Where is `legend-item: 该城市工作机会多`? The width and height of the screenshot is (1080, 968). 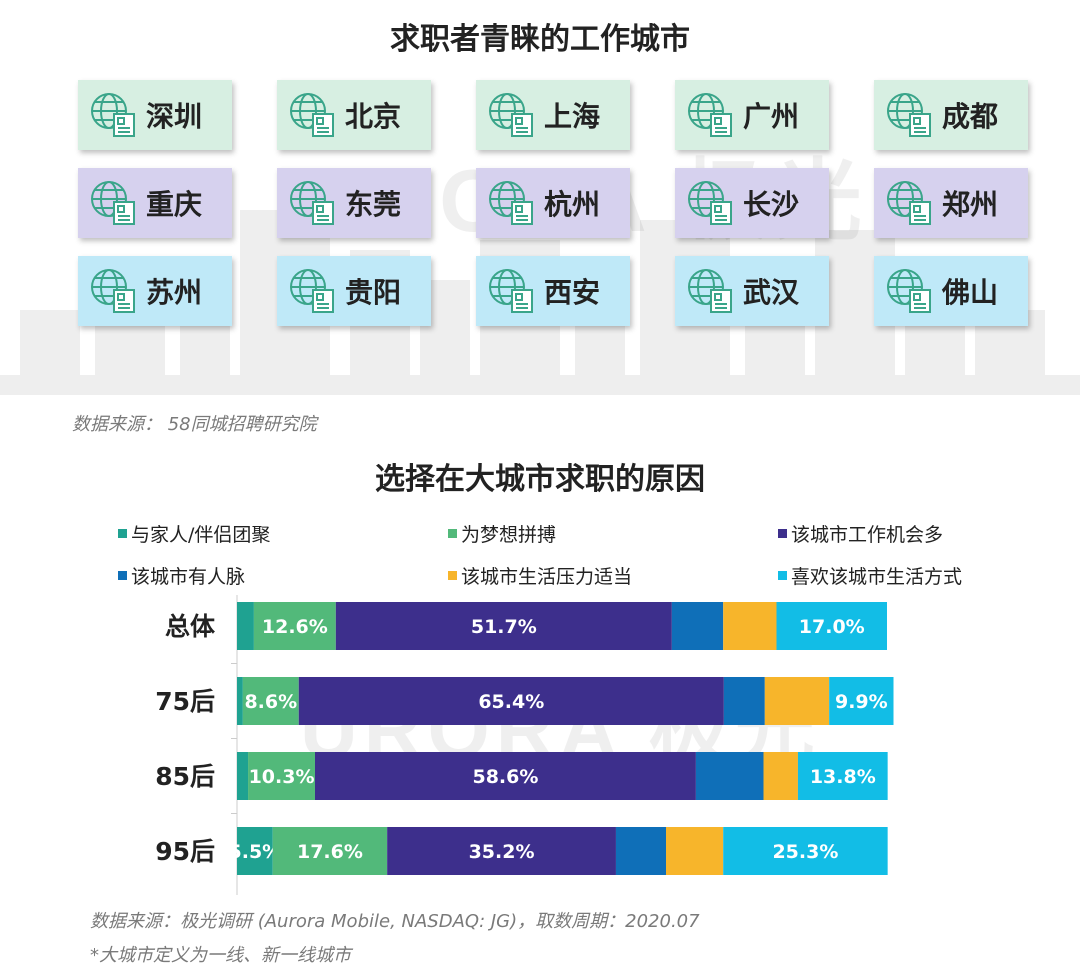 legend-item: 该城市工作机会多 is located at coordinates (860, 533).